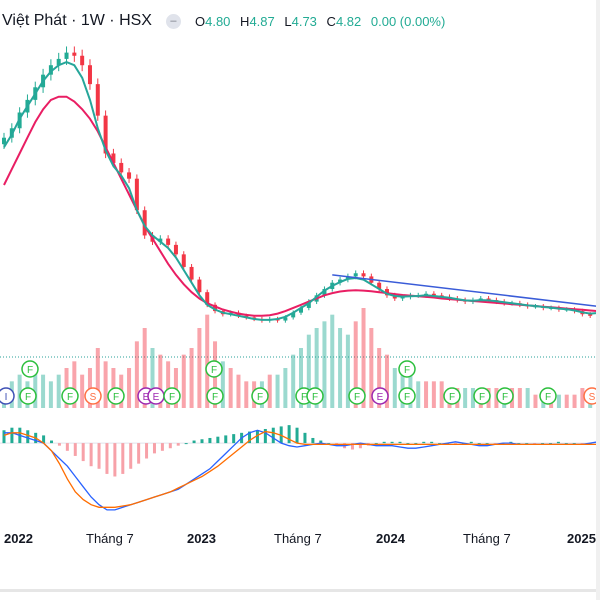 Image resolution: width=600 pixels, height=605 pixels. What do you see at coordinates (245, 21) in the screenshot?
I see `high-label: H` at bounding box center [245, 21].